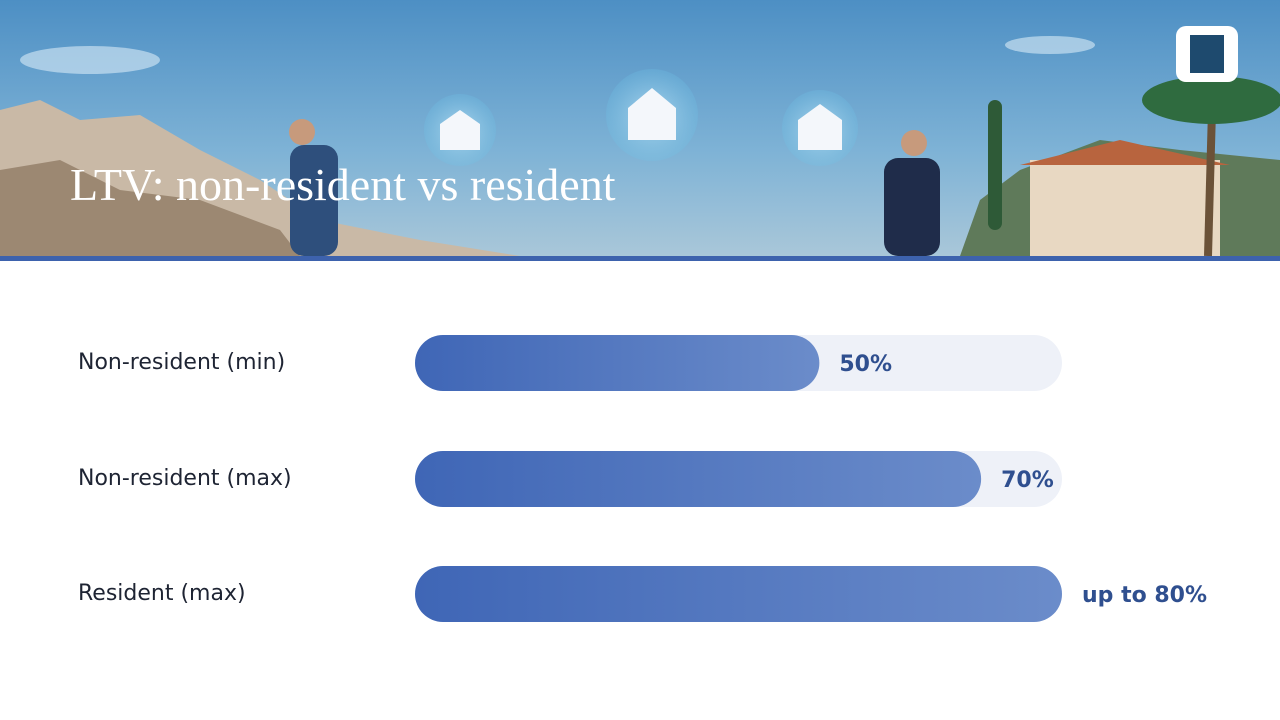  Describe the element at coordinates (343, 184) in the screenshot. I see `slide-title: LTV: non-resident vs resident` at that location.